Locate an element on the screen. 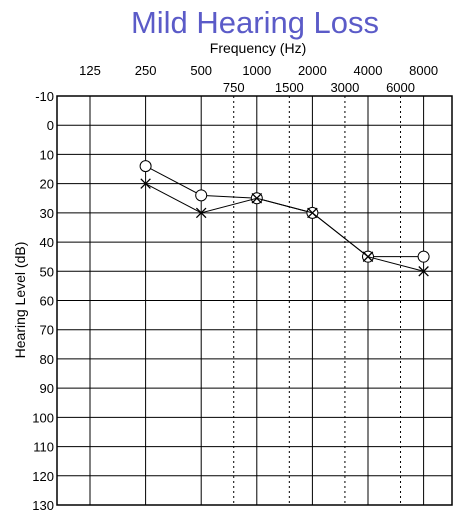  x-tick-label-major: 125 is located at coordinates (90, 70).